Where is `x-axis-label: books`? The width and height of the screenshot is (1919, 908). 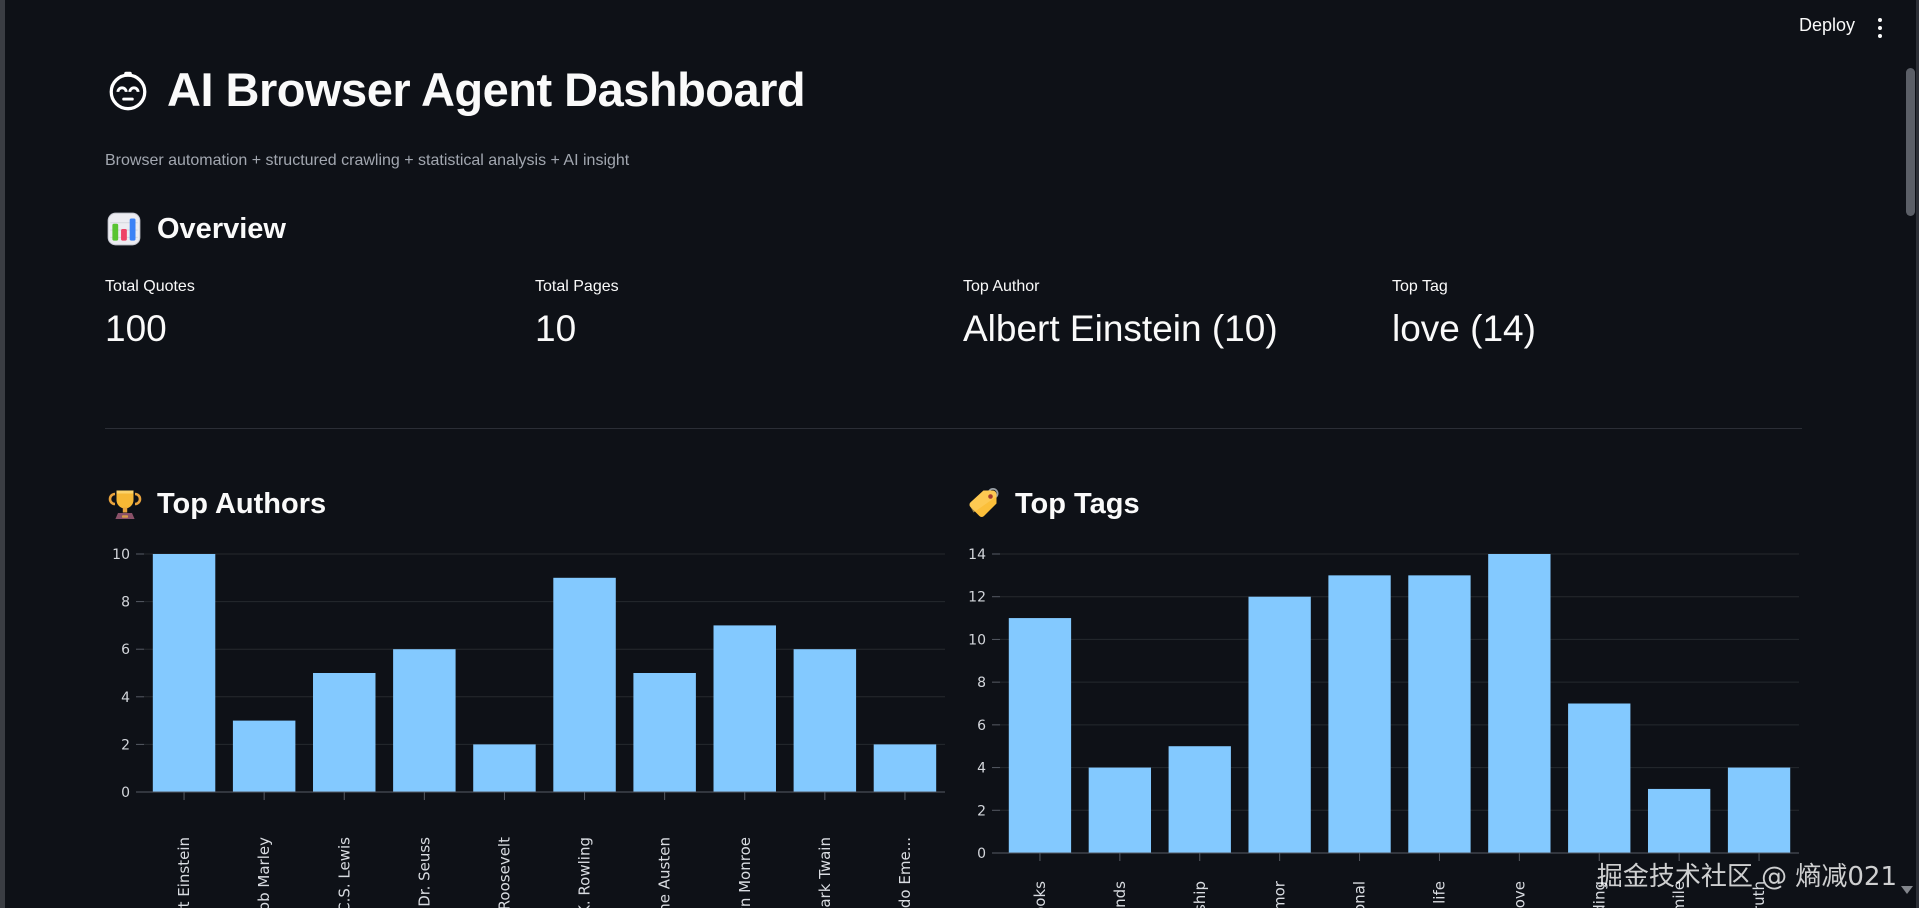 x-axis-label: books is located at coordinates (1040, 894).